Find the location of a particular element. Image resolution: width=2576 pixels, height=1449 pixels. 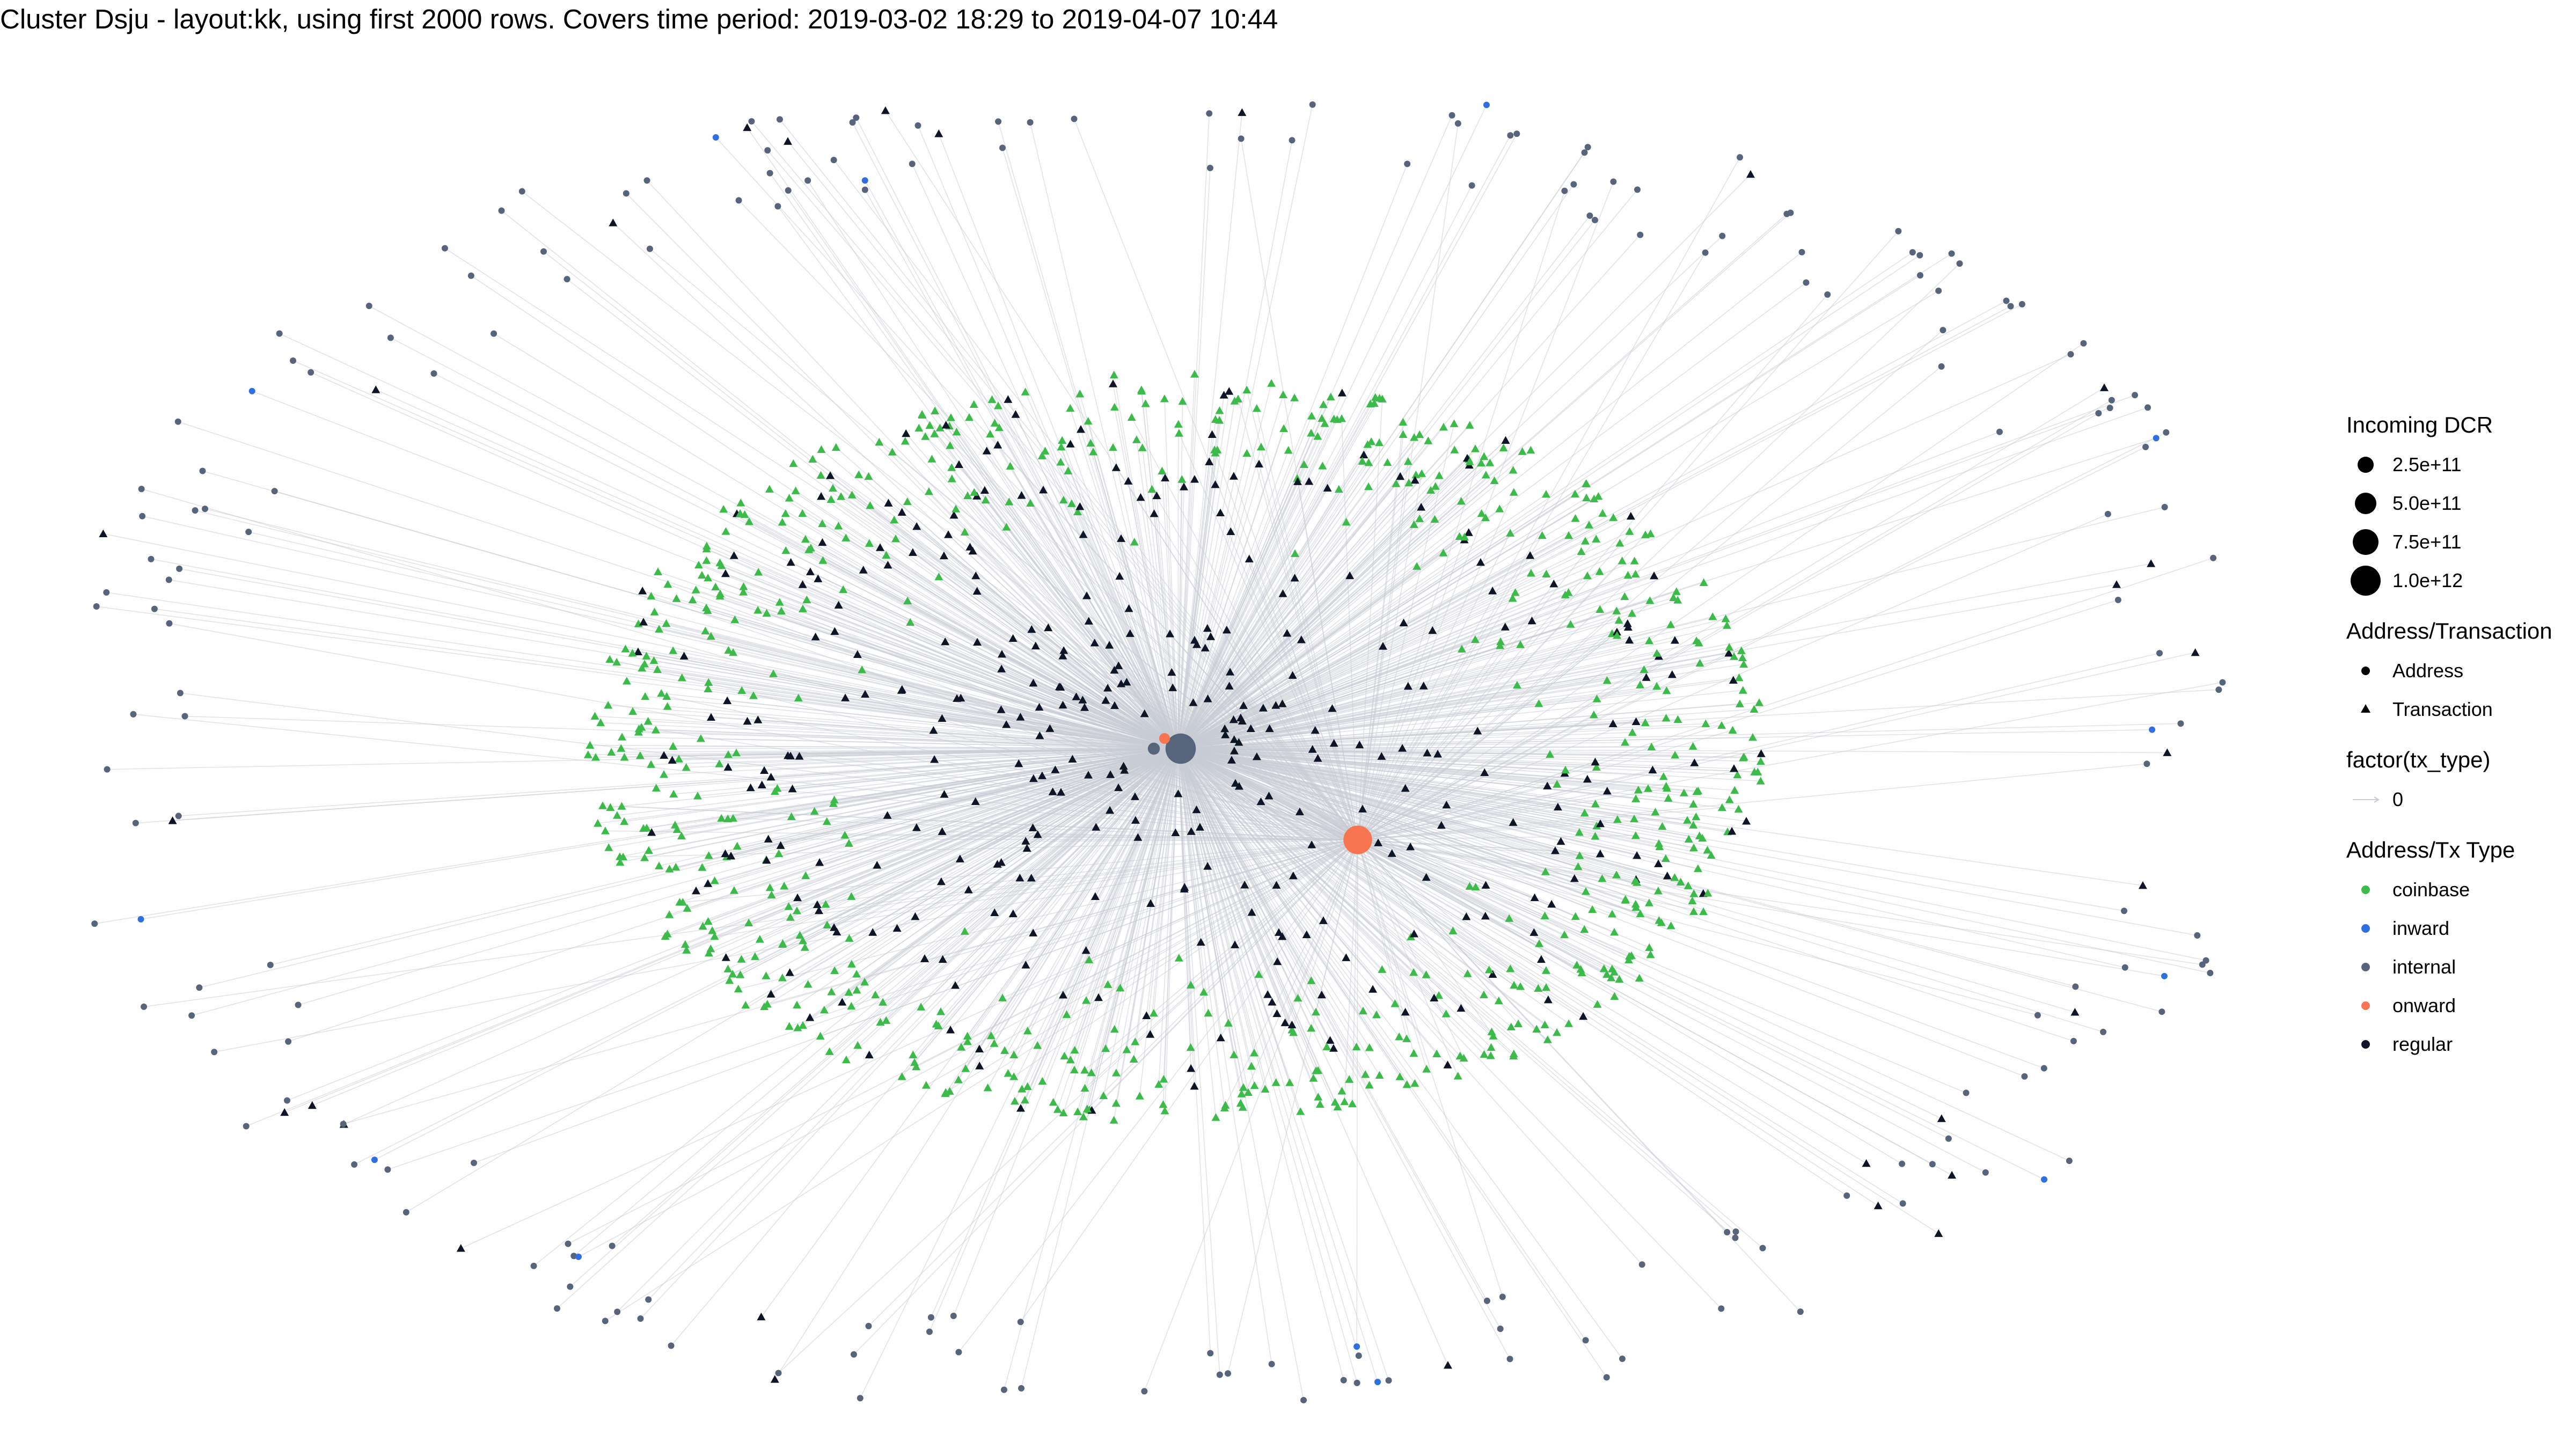

hub-node-internal is located at coordinates (1153, 748).